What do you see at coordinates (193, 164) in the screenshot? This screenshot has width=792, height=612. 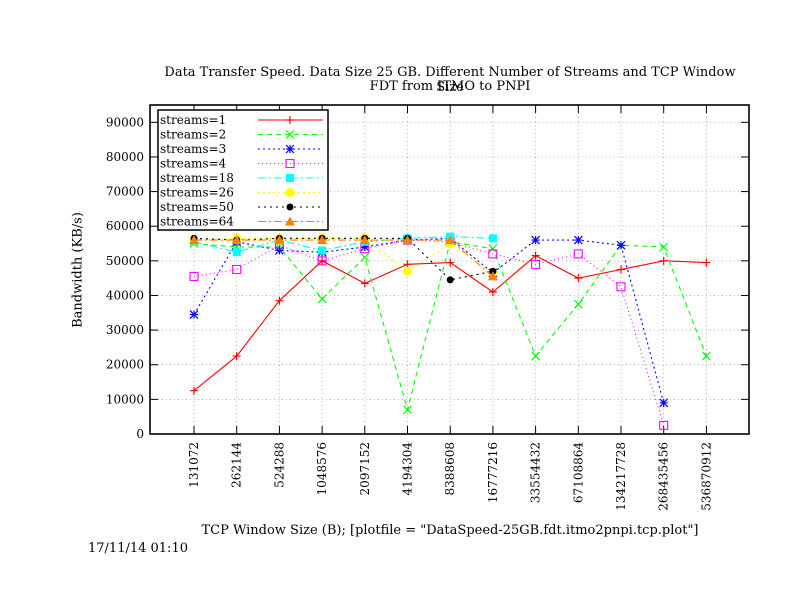 I see `legend-label-4: streams=4` at bounding box center [193, 164].